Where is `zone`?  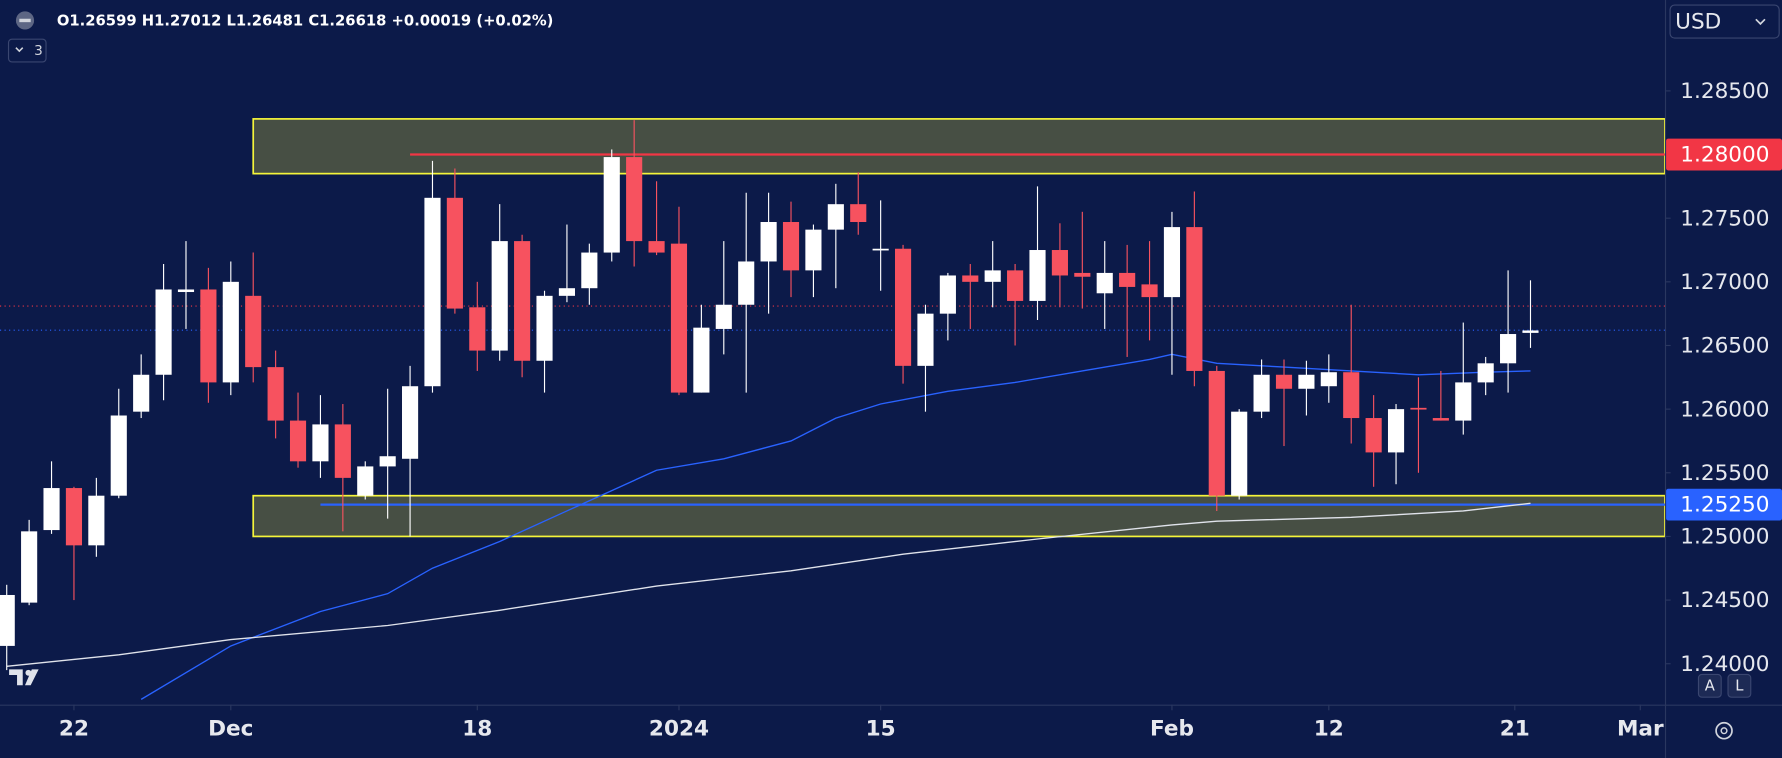
zone is located at coordinates (959, 516).